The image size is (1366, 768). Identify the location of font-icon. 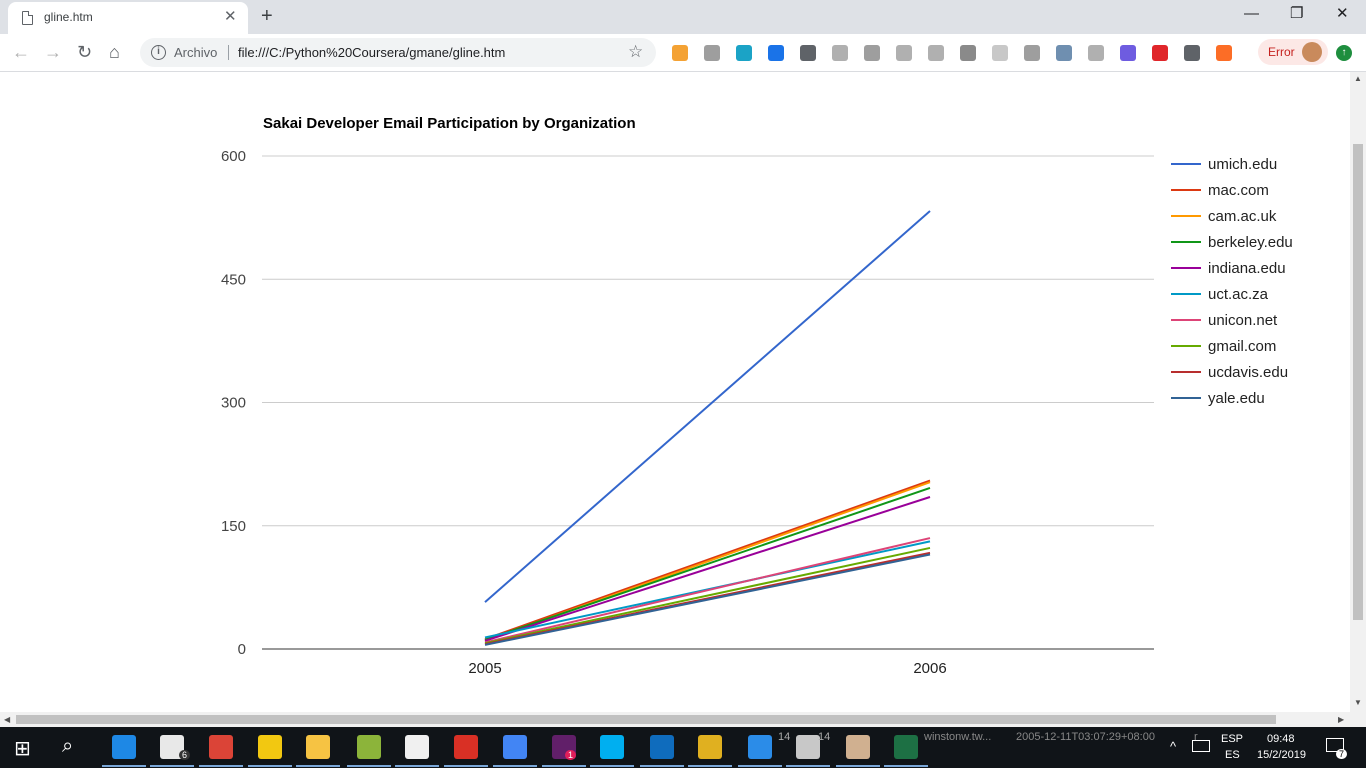
(872, 53).